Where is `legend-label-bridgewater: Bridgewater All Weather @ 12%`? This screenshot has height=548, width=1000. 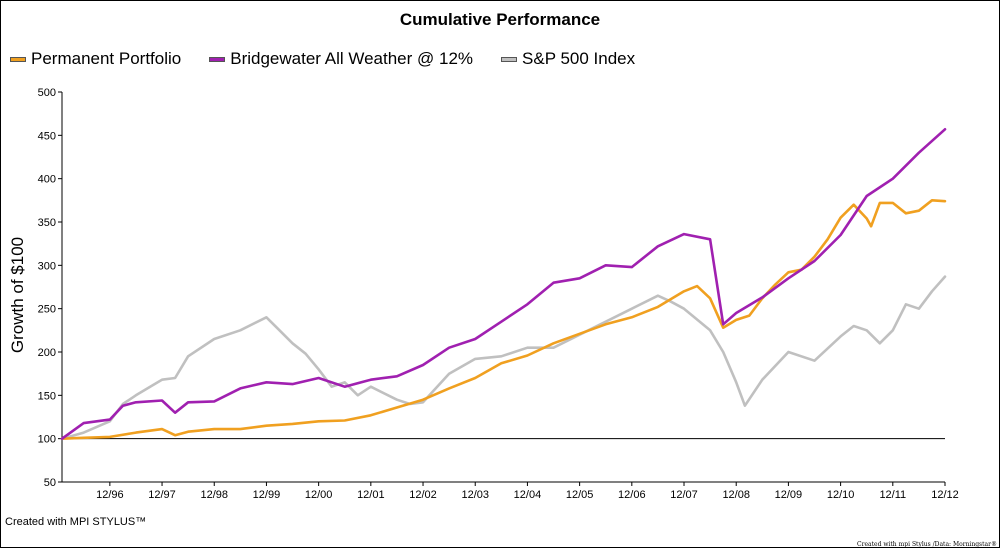 legend-label-bridgewater: Bridgewater All Weather @ 12% is located at coordinates (352, 58).